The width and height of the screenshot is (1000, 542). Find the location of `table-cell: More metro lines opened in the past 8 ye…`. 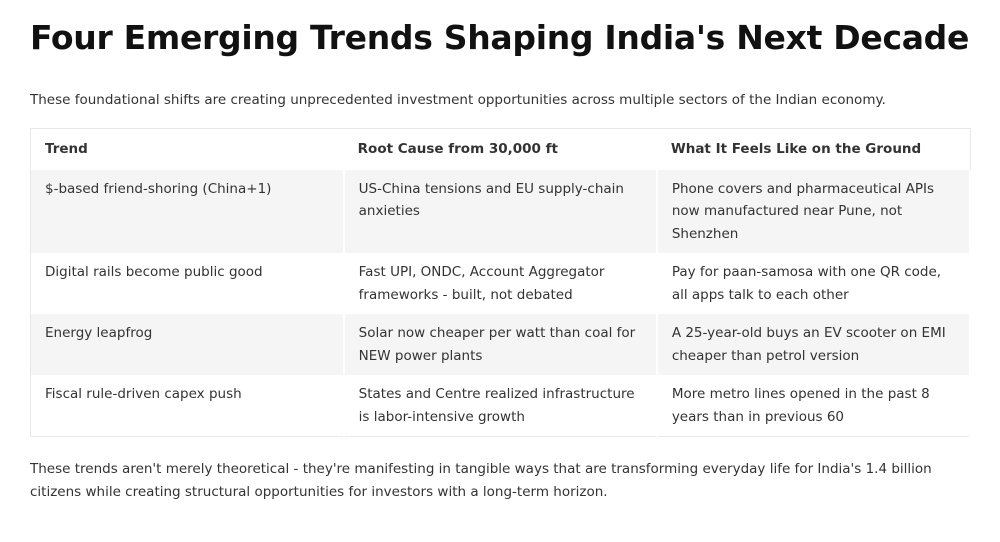

table-cell: More metro lines opened in the past 8 ye… is located at coordinates (814, 406).